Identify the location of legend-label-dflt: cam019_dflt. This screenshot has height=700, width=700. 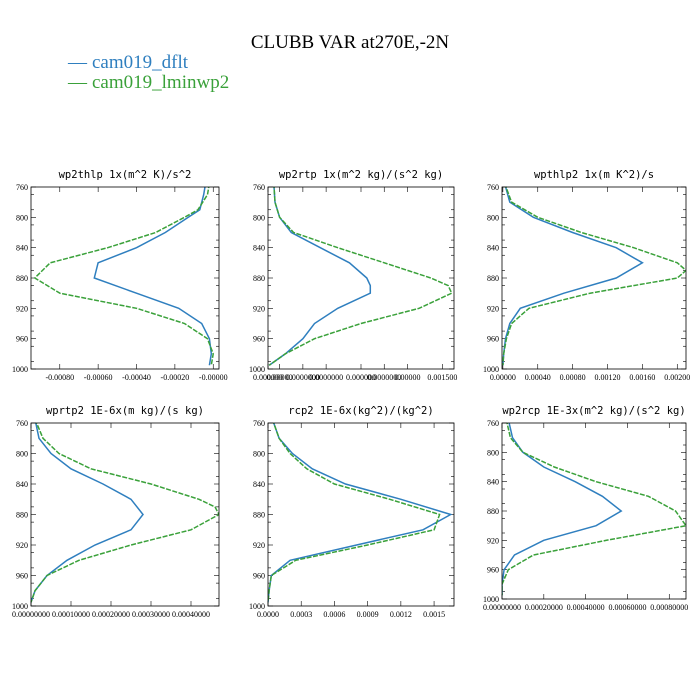
(140, 62).